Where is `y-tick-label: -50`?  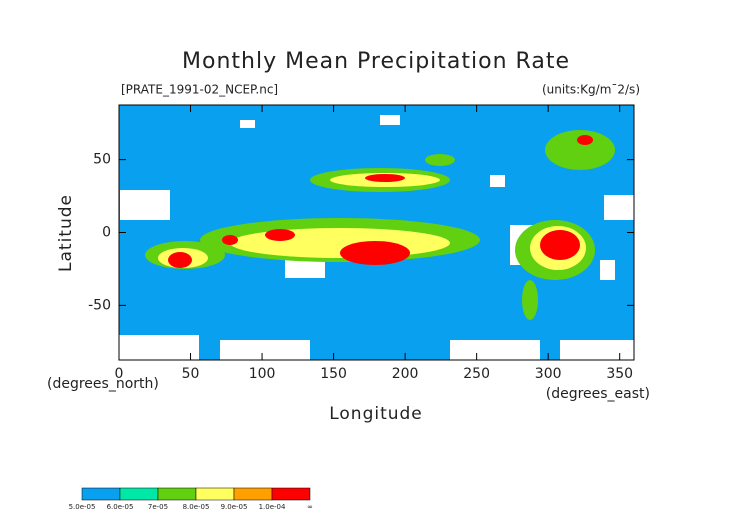
y-tick-label: -50 is located at coordinates (99, 305).